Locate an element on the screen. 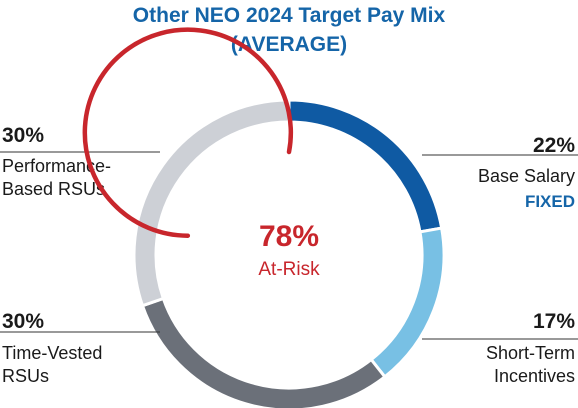 Image resolution: width=578 pixels, height=408 pixels. category-label-short-term-incentives-line-1: Short-Term is located at coordinates (530, 353).